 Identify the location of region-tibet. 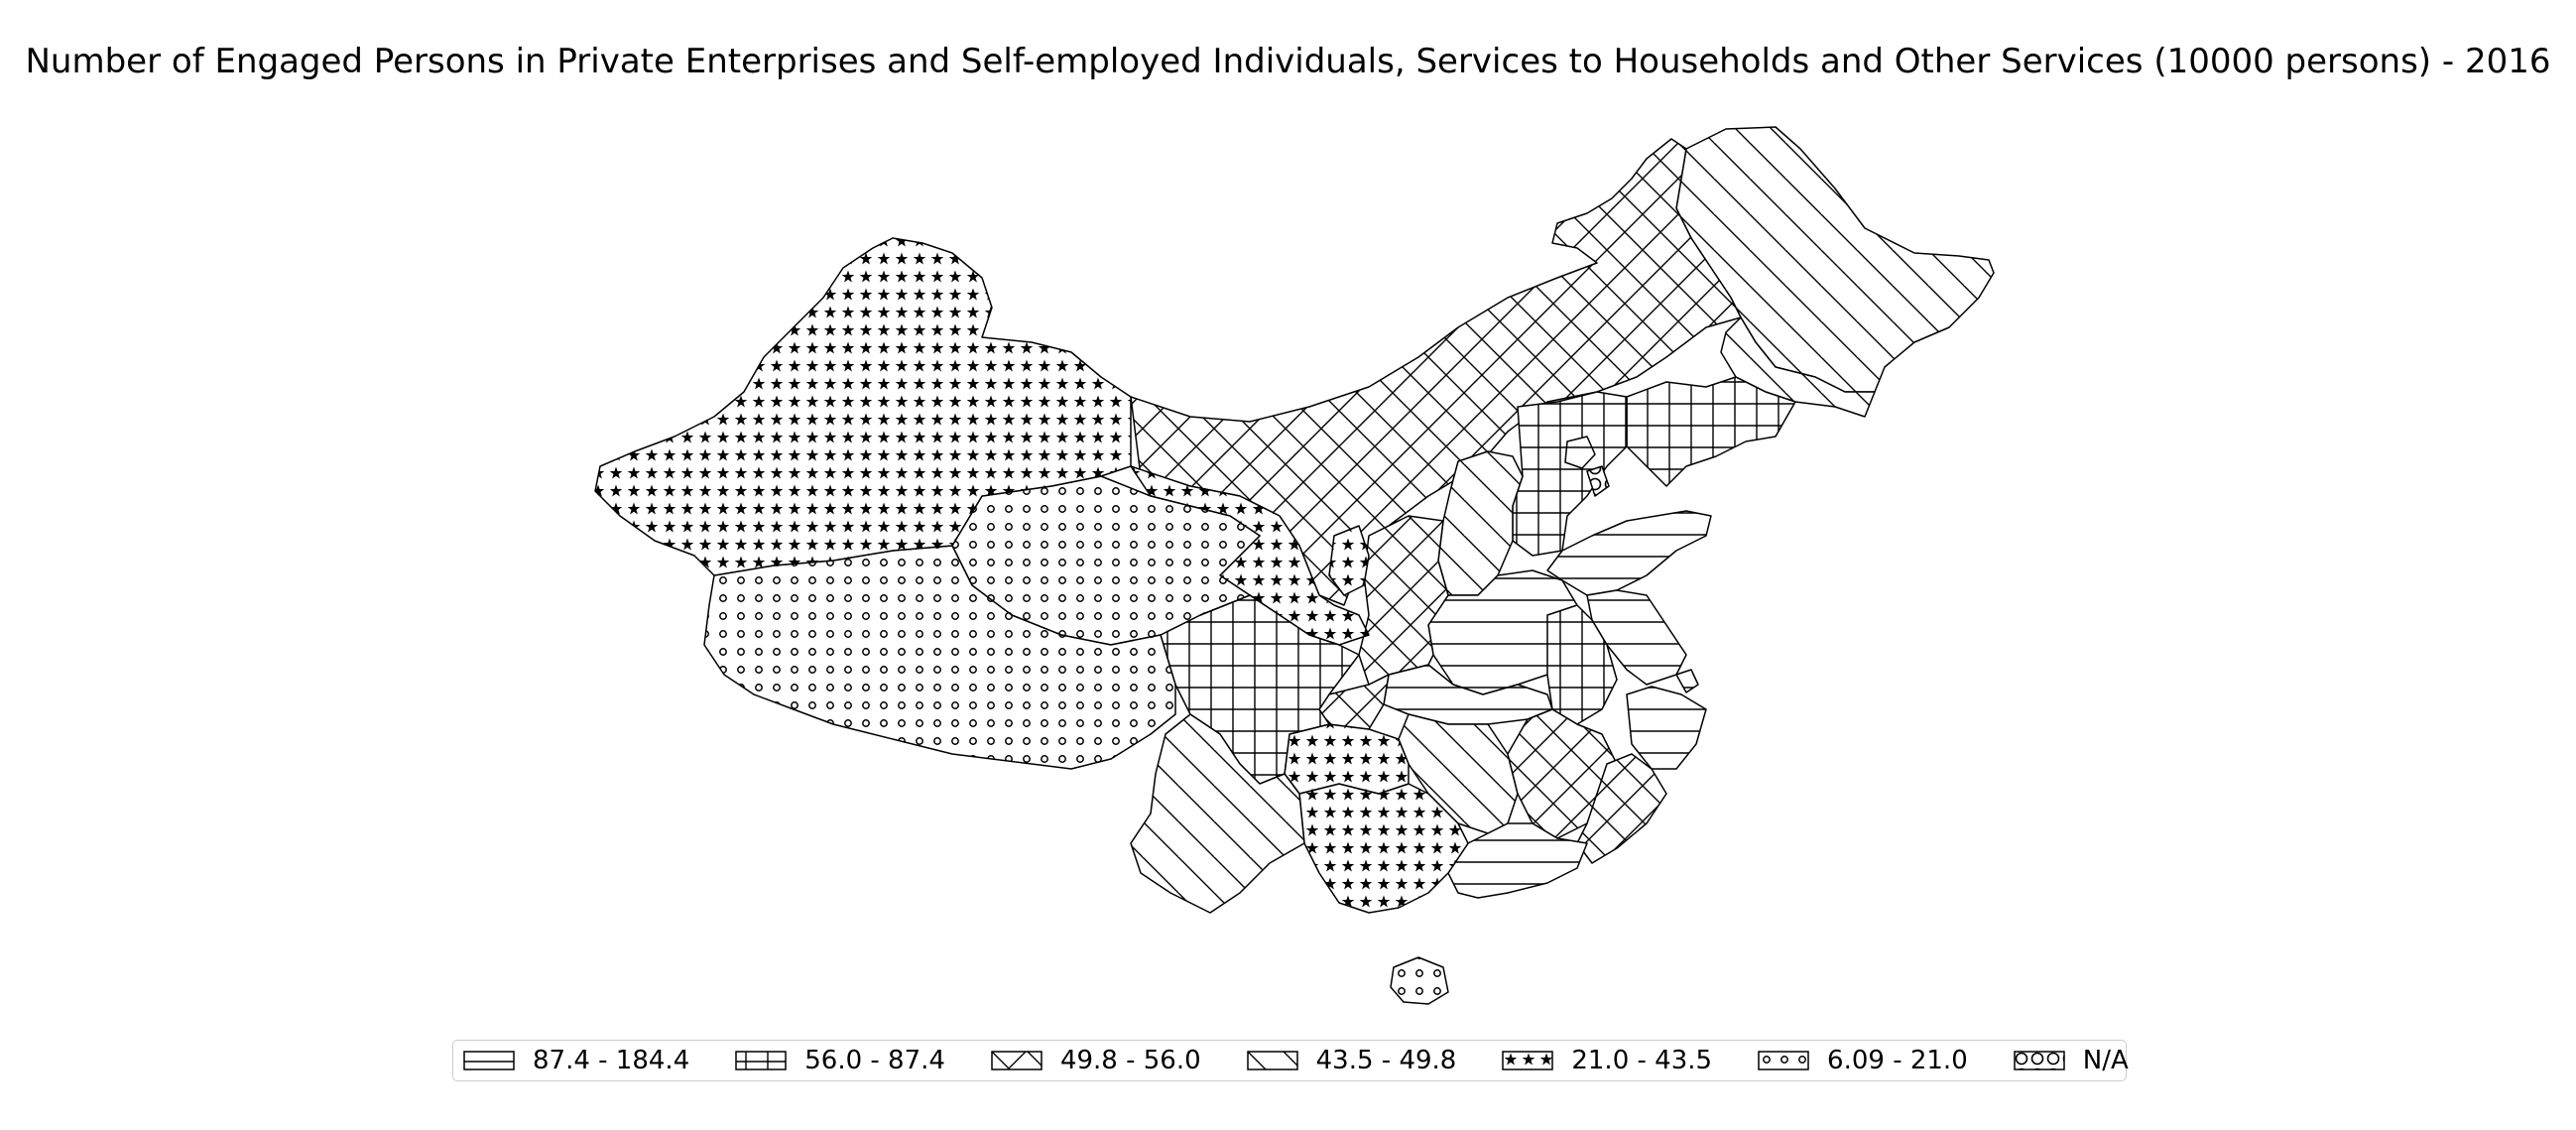
(939, 657).